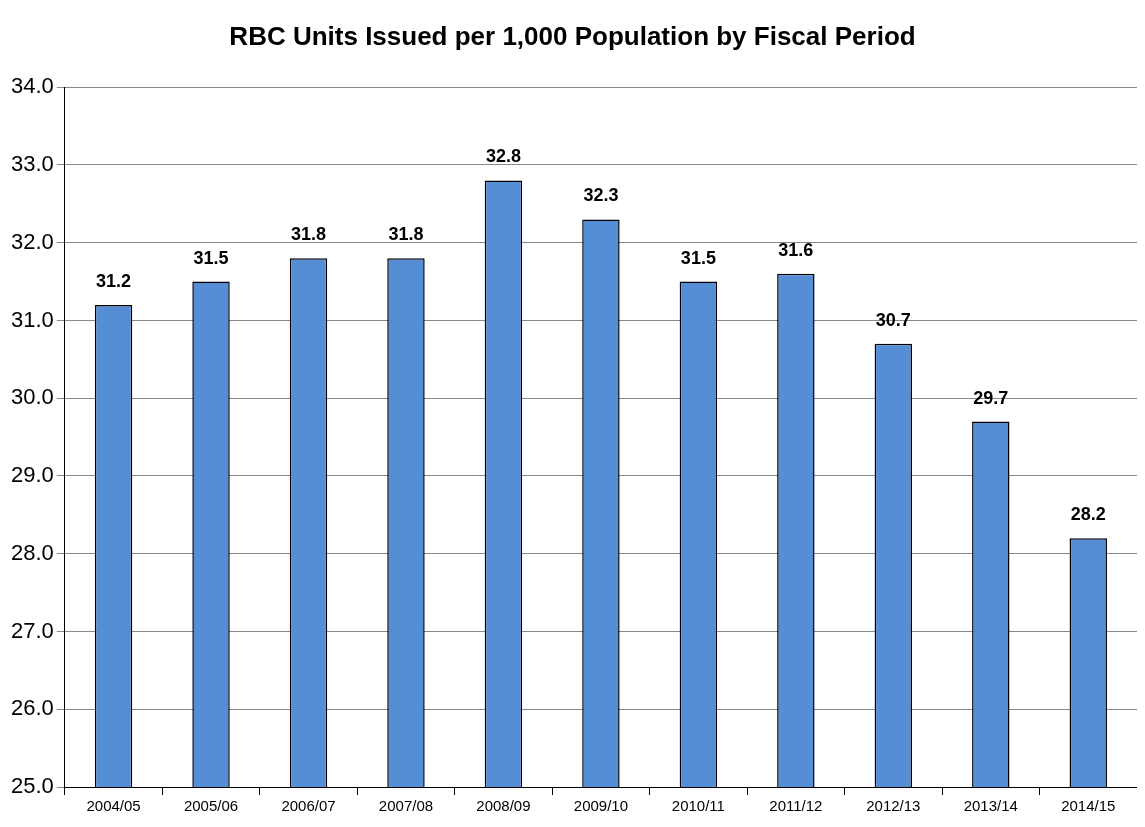 The image size is (1145, 827). Describe the element at coordinates (211, 806) in the screenshot. I see `x-tick-label: 2005/06` at that location.